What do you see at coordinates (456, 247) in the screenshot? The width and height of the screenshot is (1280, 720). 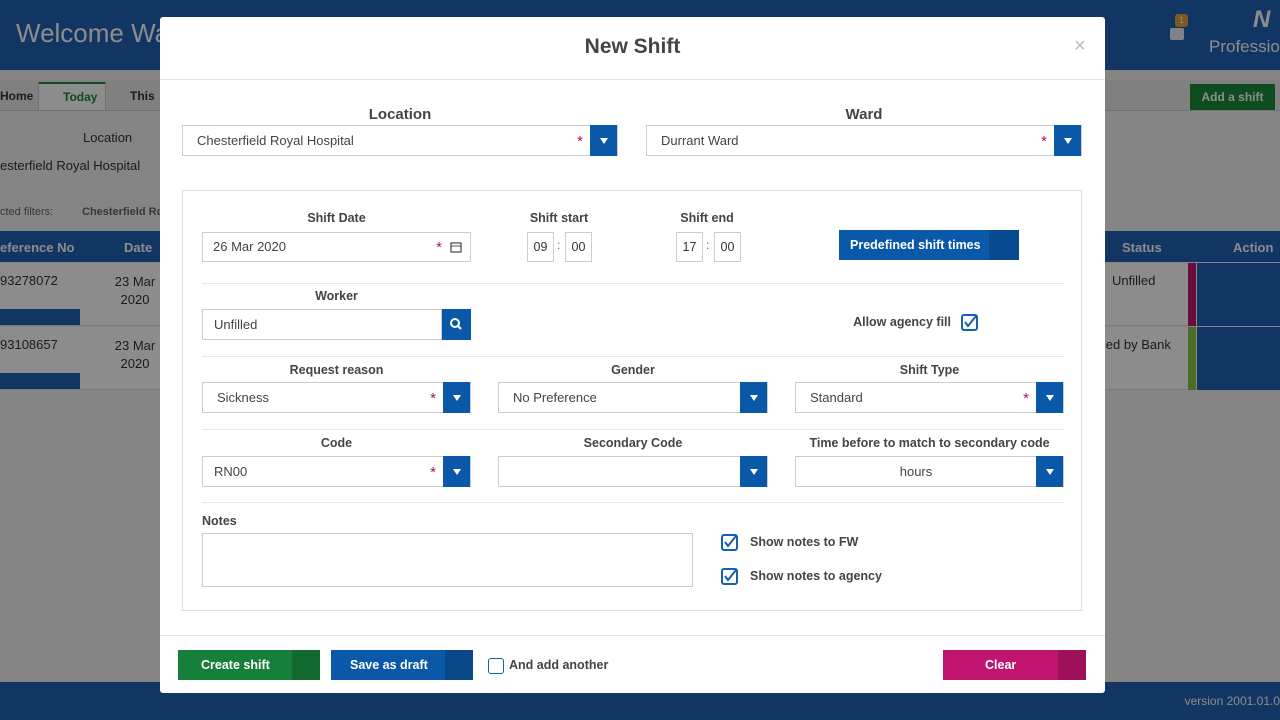 I see `calendar-icon` at bounding box center [456, 247].